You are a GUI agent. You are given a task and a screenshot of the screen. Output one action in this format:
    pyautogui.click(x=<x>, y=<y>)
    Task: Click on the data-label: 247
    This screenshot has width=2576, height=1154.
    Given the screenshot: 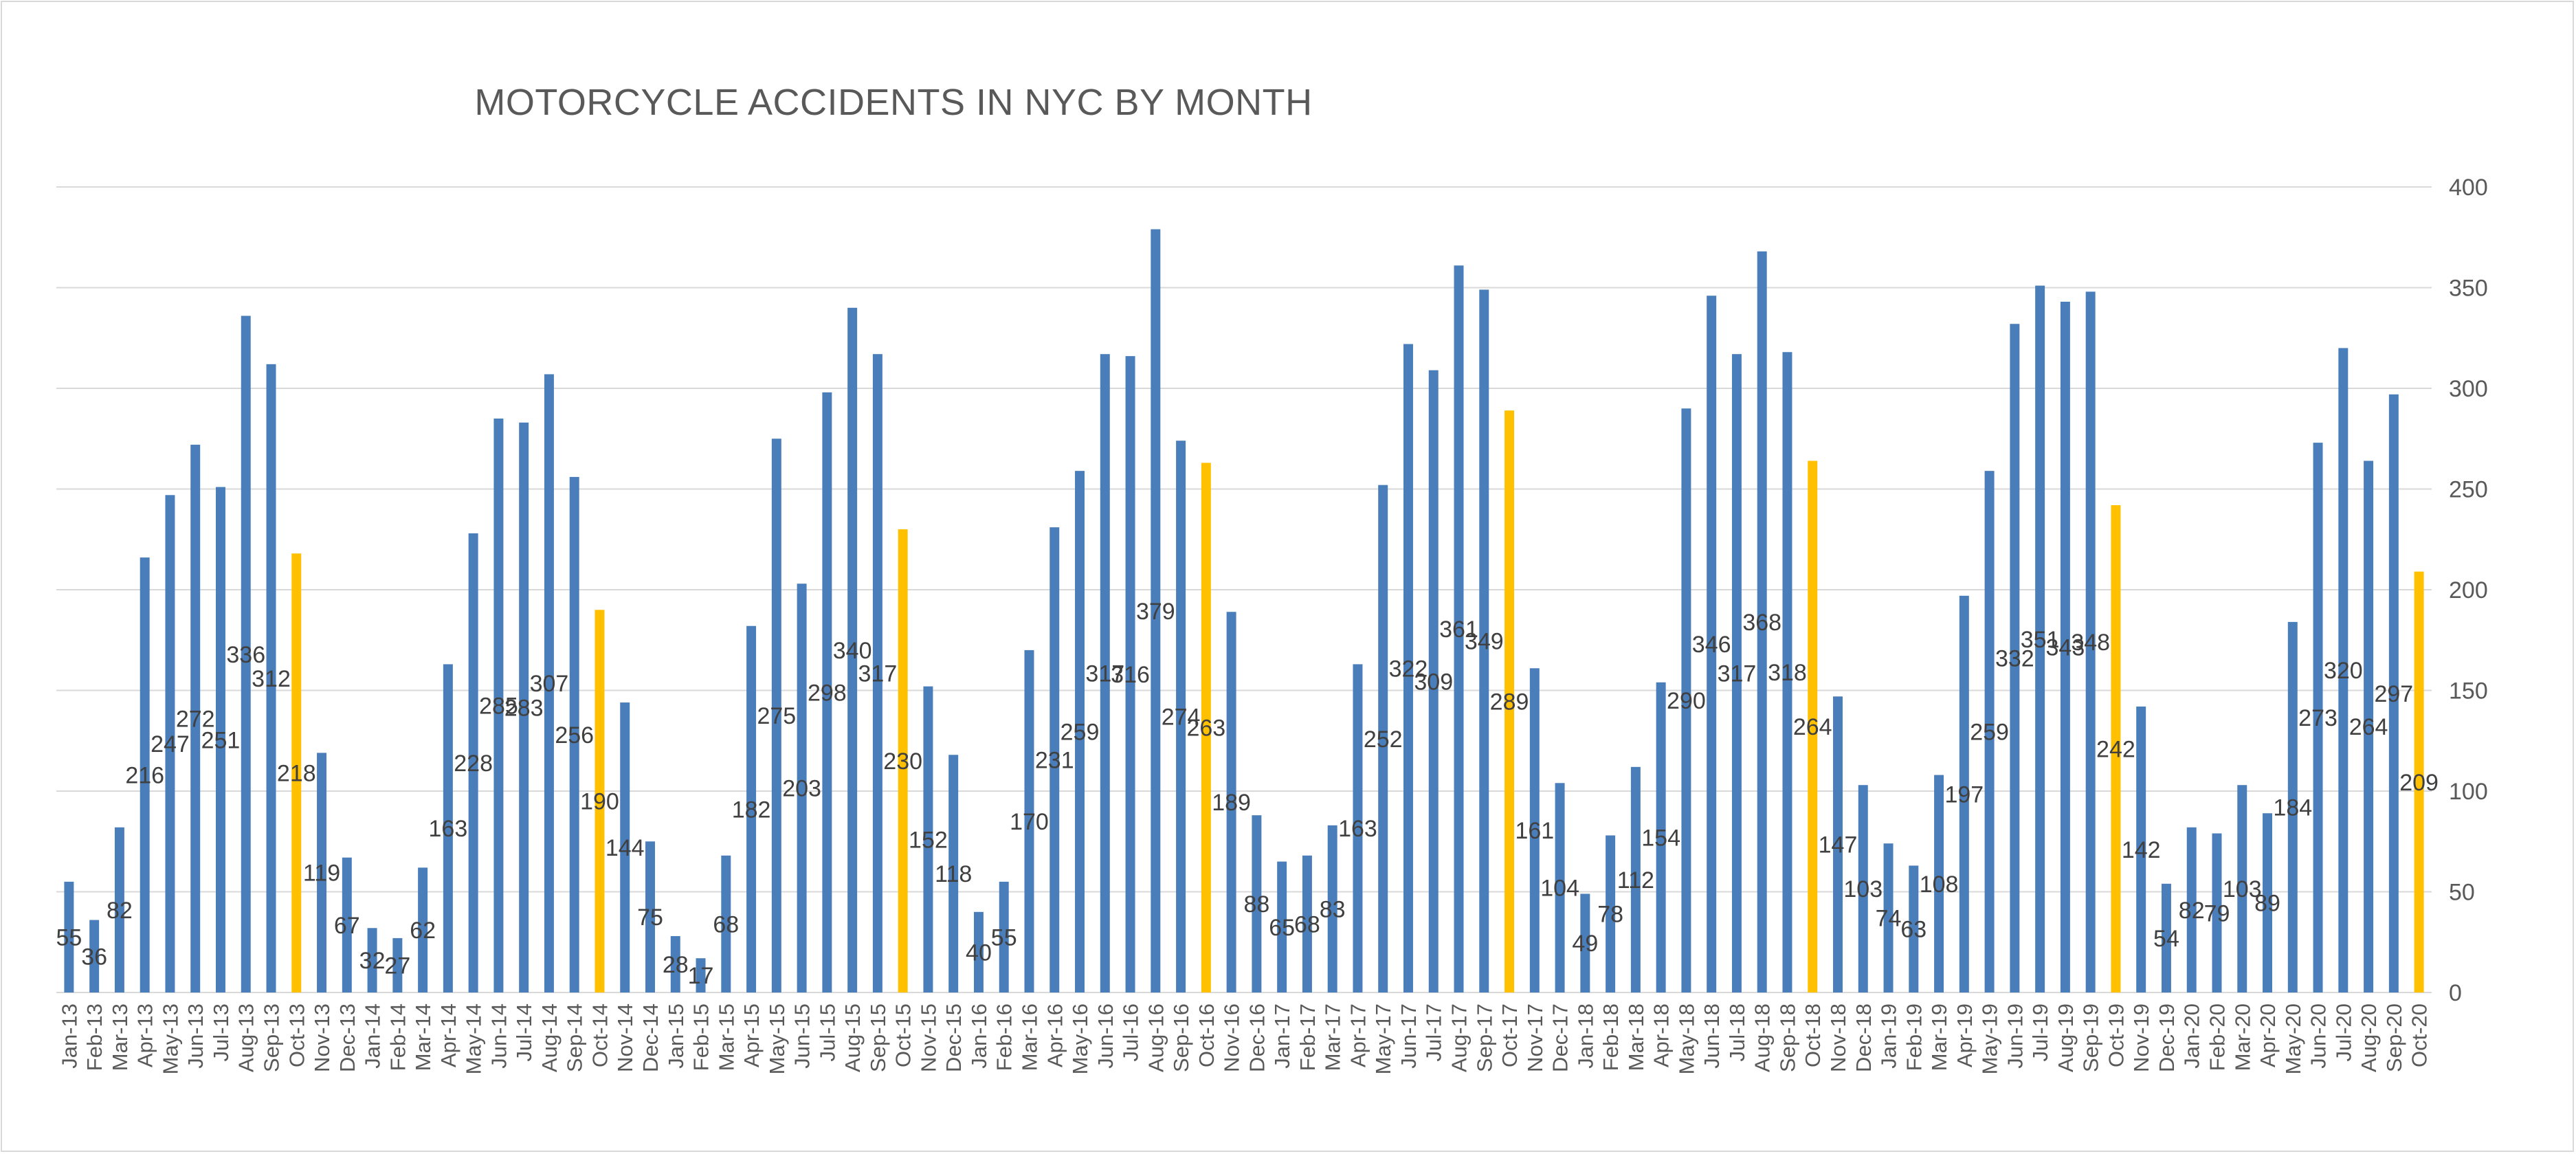 What is the action you would take?
    pyautogui.click(x=170, y=744)
    